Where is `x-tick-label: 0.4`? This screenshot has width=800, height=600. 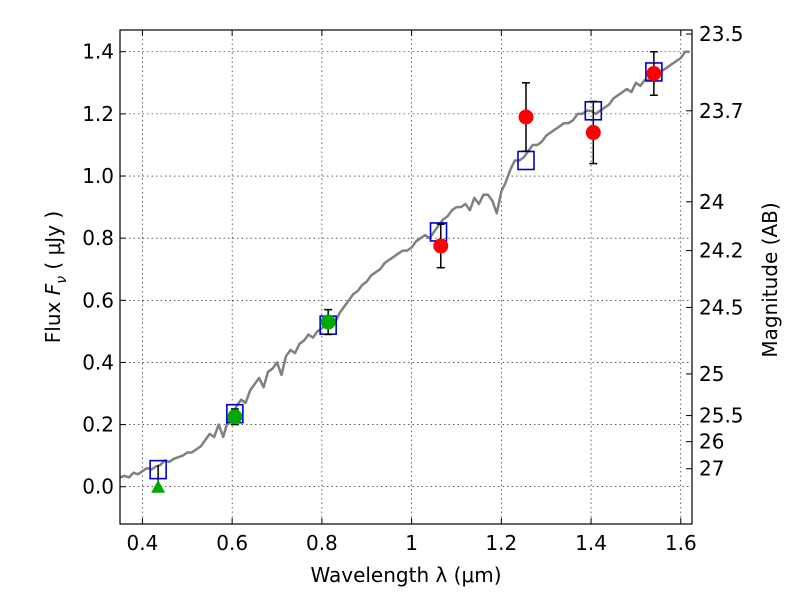 x-tick-label: 0.4 is located at coordinates (143, 543).